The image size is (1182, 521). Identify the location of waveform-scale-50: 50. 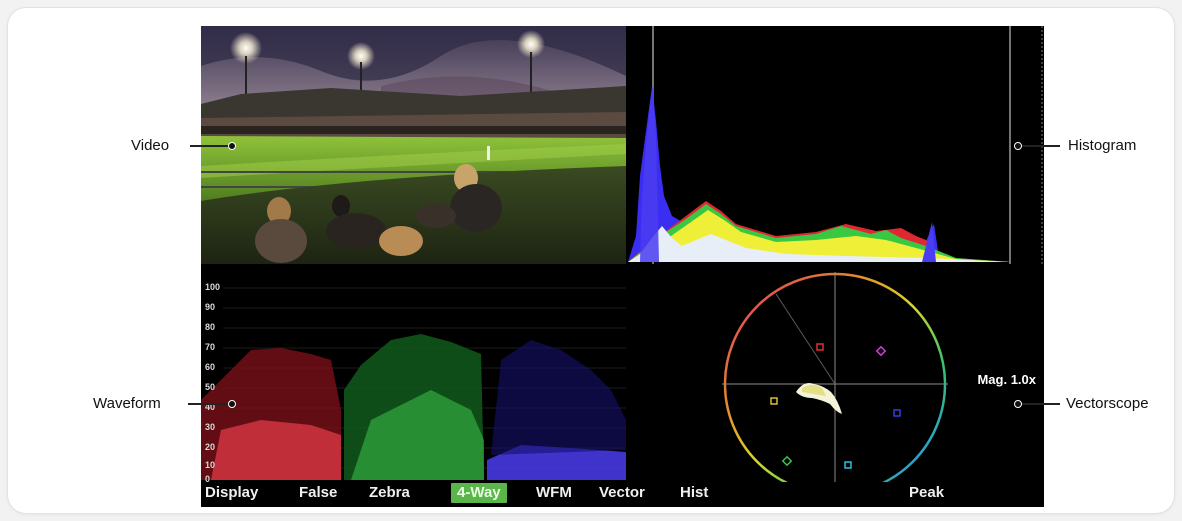
(210, 387).